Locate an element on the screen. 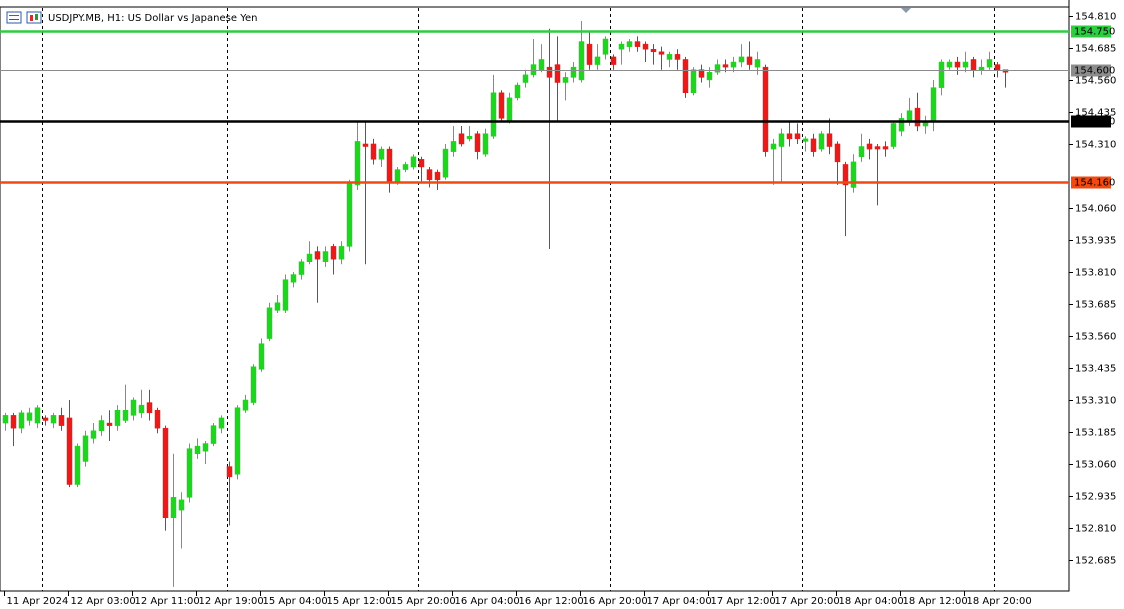 Image resolution: width=1124 pixels, height=609 pixels. chart-icon is located at coordinates (34, 17).